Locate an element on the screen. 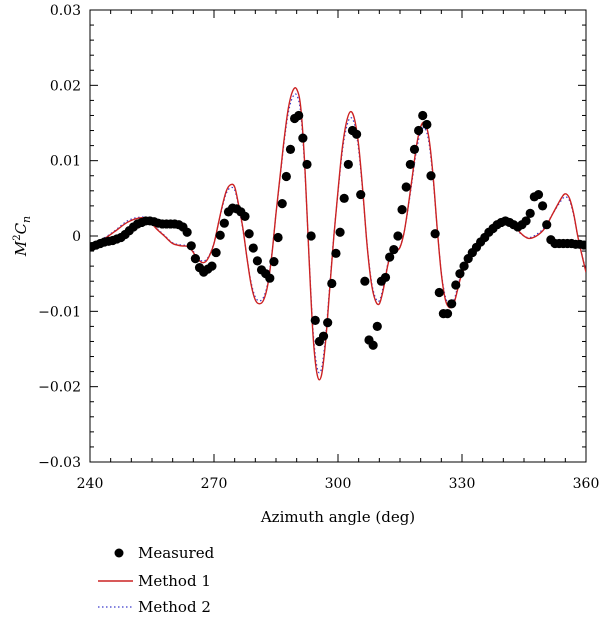 The height and width of the screenshot is (622, 600). legend-label-method-2: Method 2 is located at coordinates (174, 607).